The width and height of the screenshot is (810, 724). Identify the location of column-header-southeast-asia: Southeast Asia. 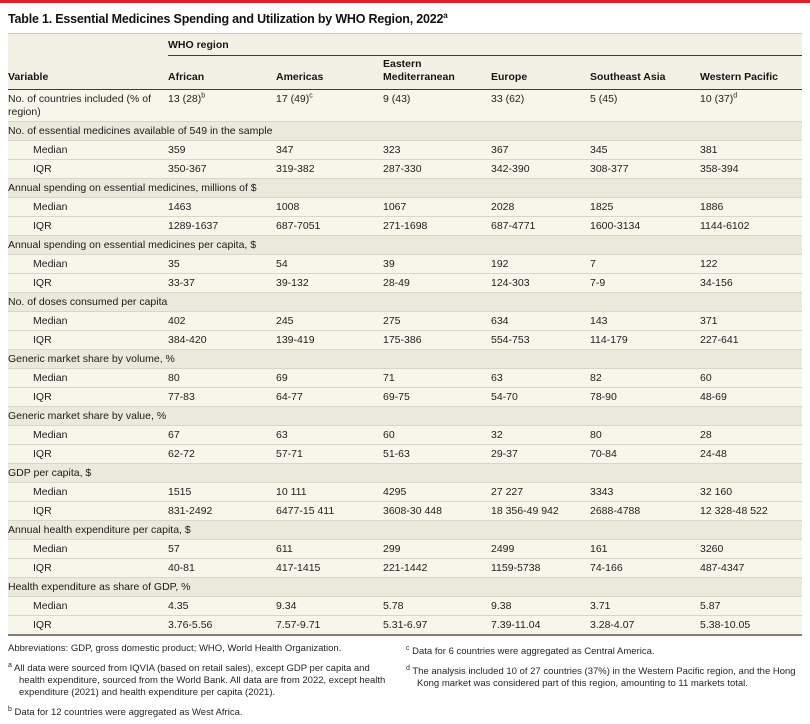
(645, 73).